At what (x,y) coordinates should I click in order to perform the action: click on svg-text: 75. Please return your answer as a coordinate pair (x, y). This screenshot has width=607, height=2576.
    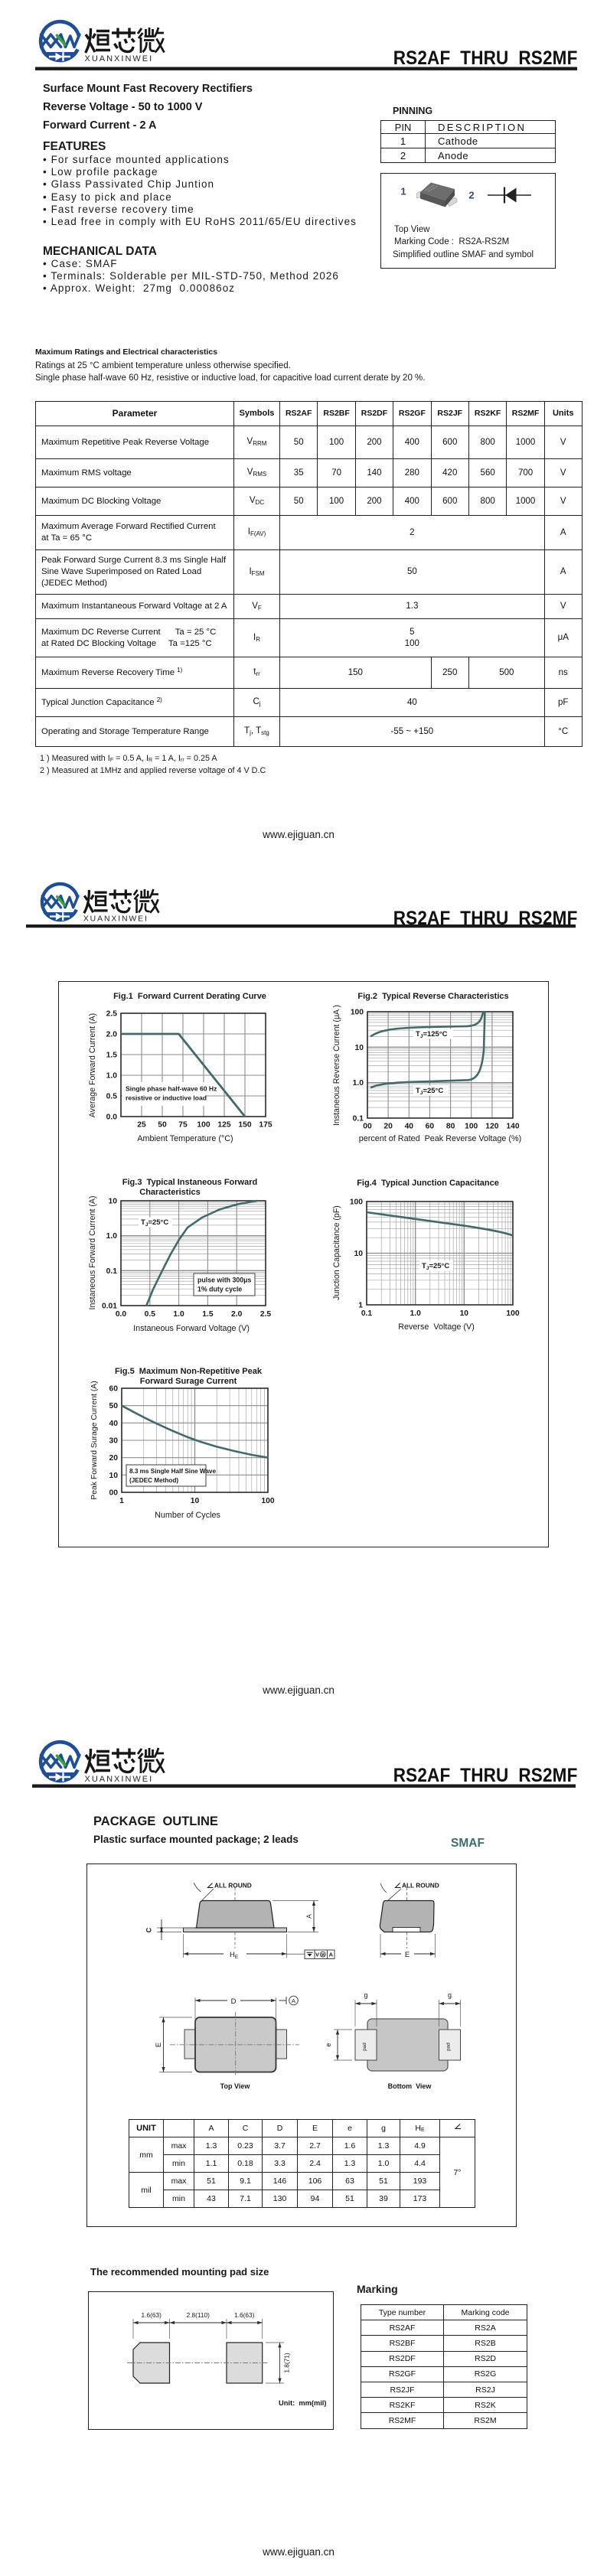
    Looking at the image, I should click on (183, 1125).